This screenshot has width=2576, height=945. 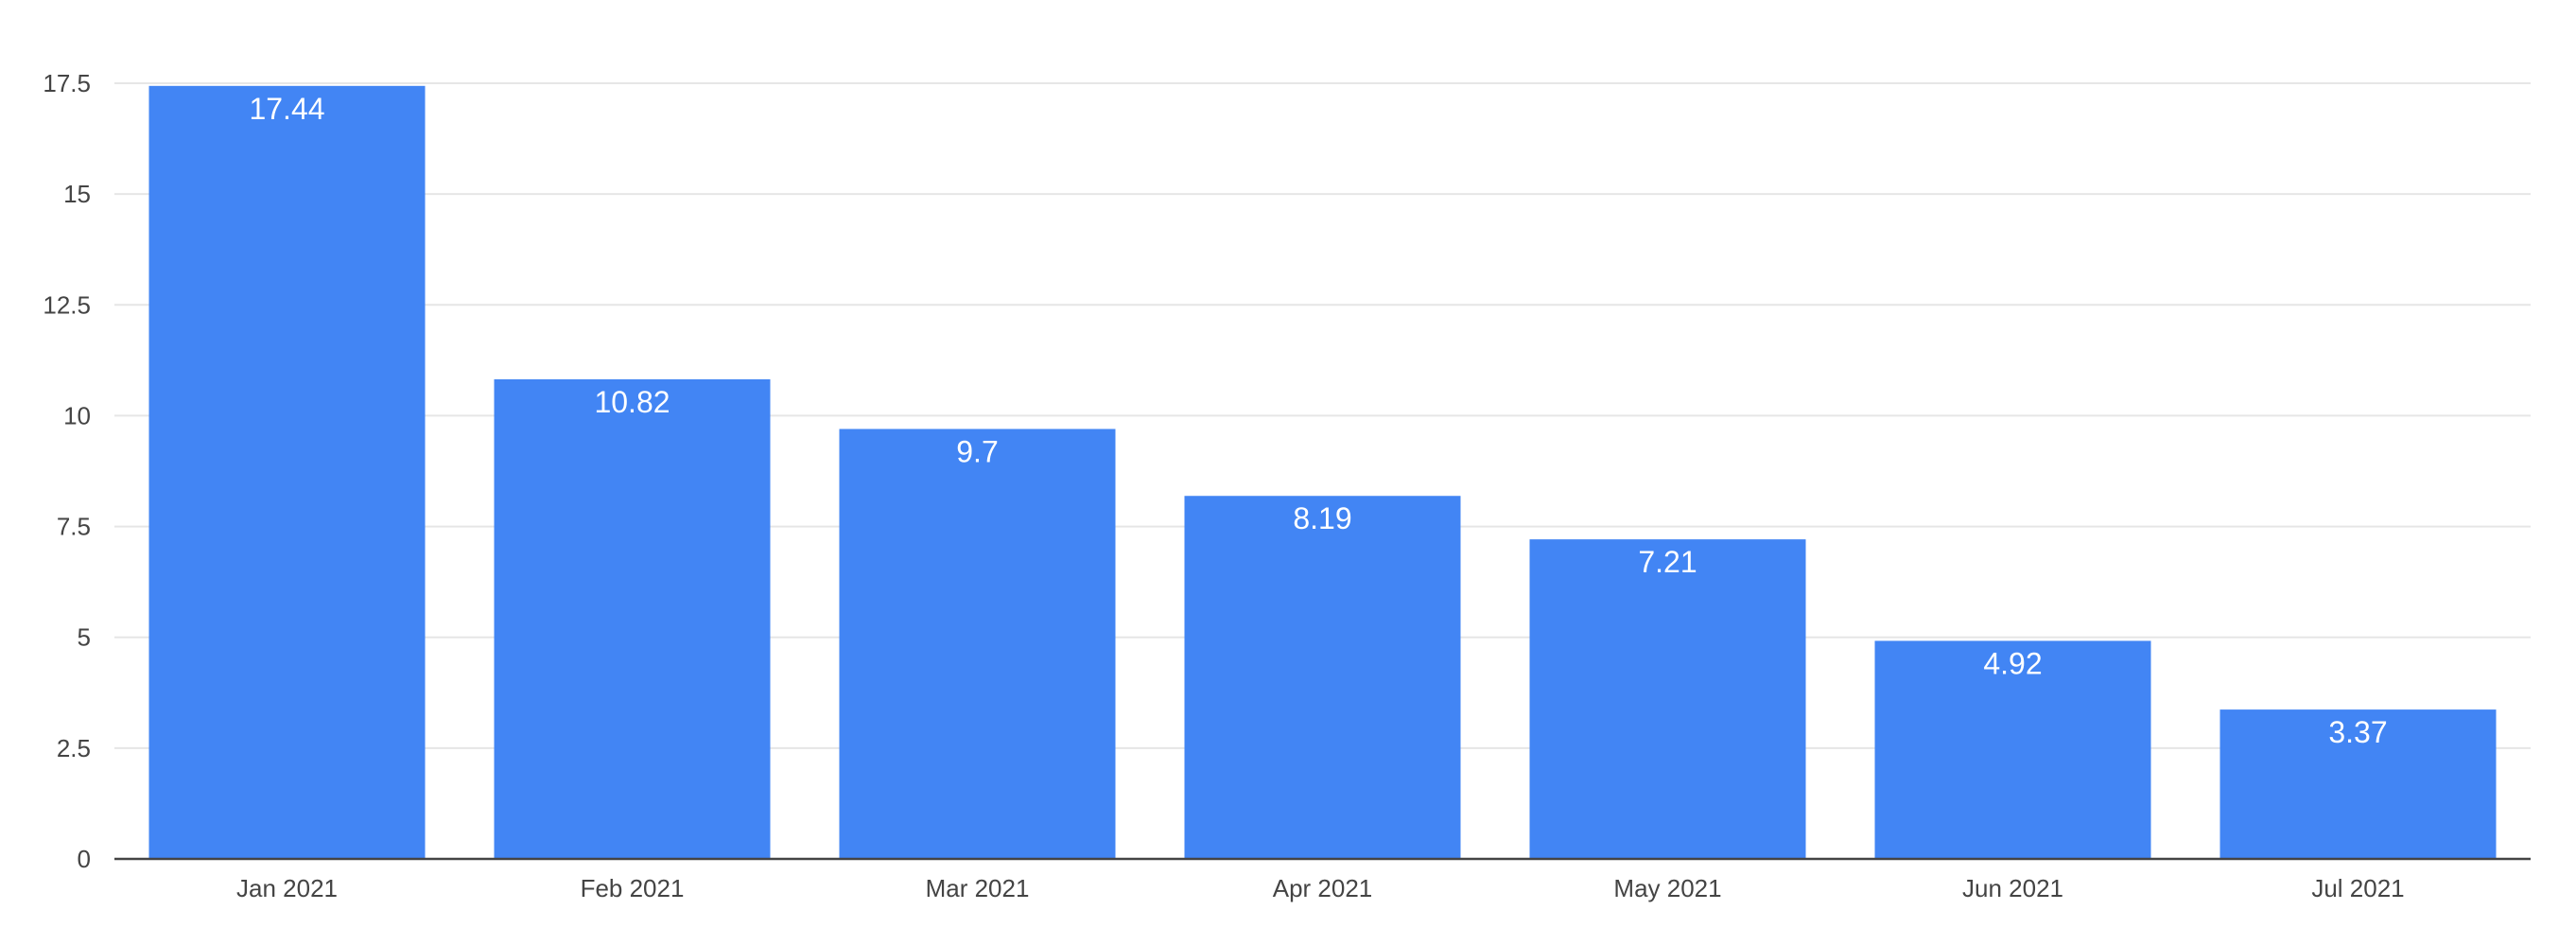 I want to click on y-axis-ticks: 0 2.5 5 7.5 10 12.5 15 17.5, so click(x=67, y=471).